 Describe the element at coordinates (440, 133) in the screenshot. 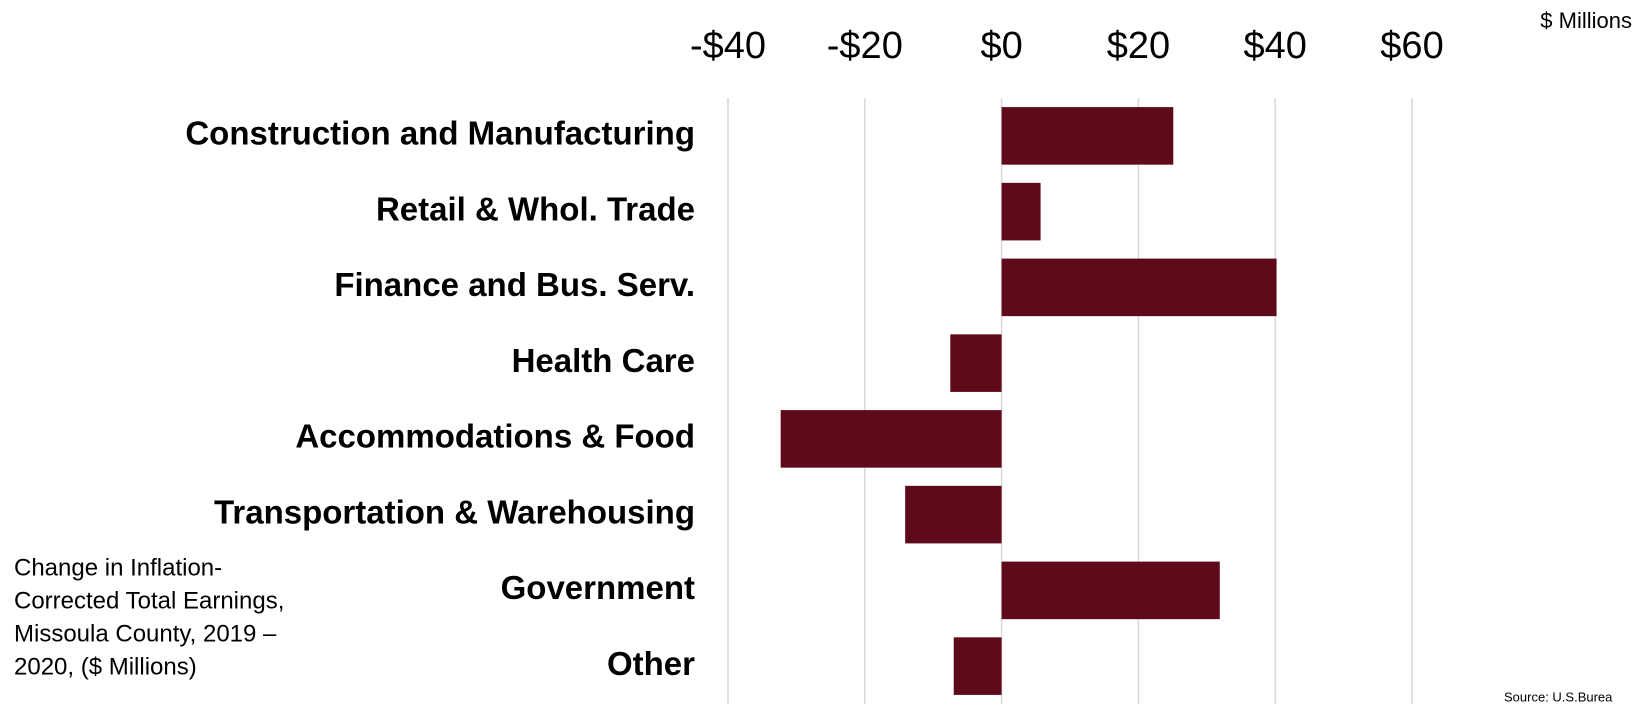

I see `category-label: Construction and Manufacturing` at that location.